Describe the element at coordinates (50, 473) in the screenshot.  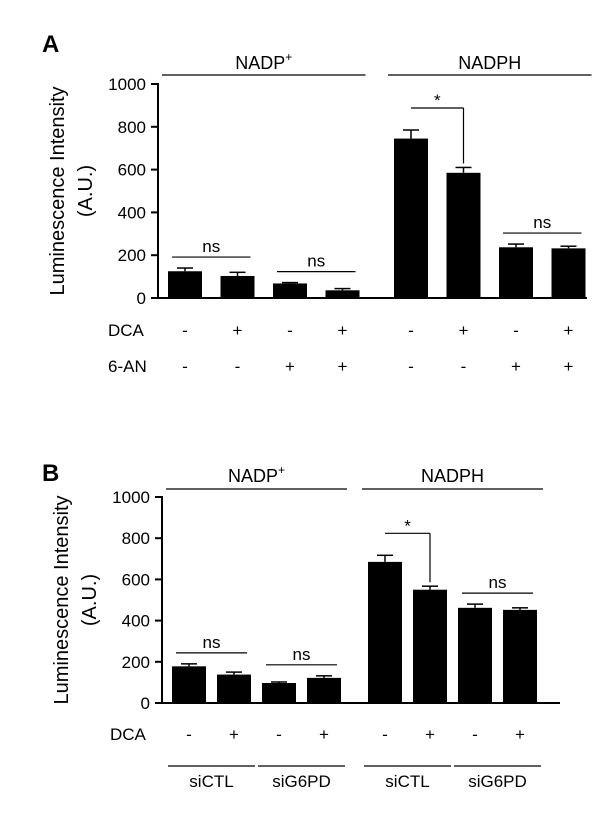
I see `panel-label: B` at that location.